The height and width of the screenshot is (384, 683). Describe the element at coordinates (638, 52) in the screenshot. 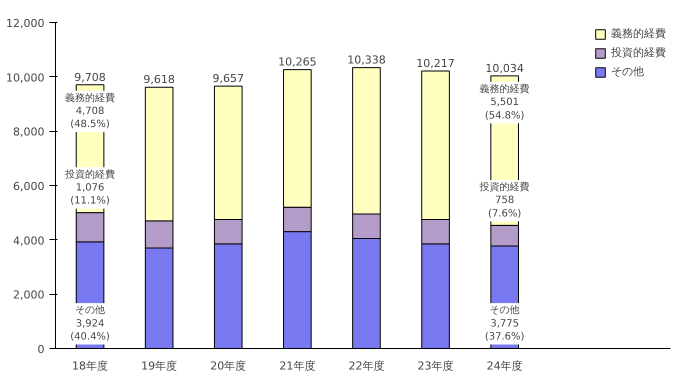

I see `legend-label: 投資的経費` at that location.